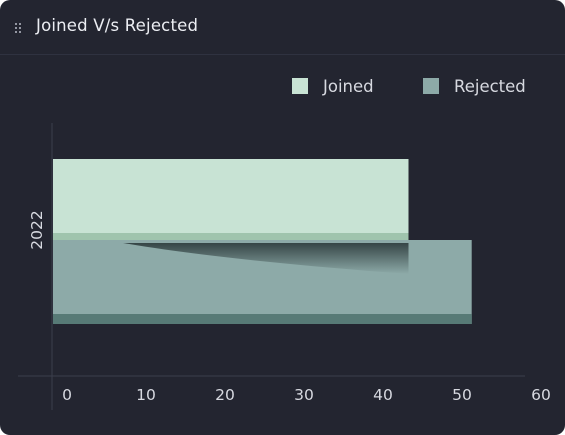 This screenshot has height=435, width=565. What do you see at coordinates (409, 86) in the screenshot?
I see `legend: Joined Rejected` at bounding box center [409, 86].